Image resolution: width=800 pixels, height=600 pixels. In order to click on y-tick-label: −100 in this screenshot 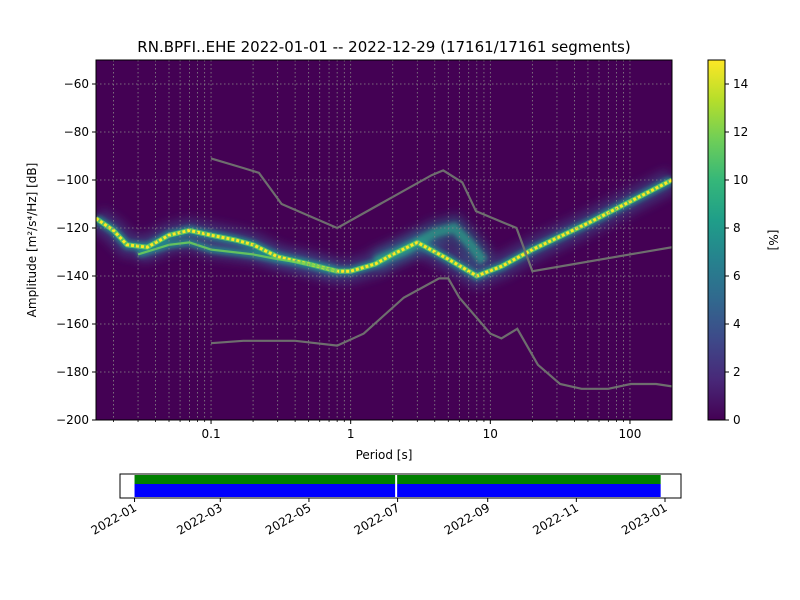, I will do `click(72, 180)`.